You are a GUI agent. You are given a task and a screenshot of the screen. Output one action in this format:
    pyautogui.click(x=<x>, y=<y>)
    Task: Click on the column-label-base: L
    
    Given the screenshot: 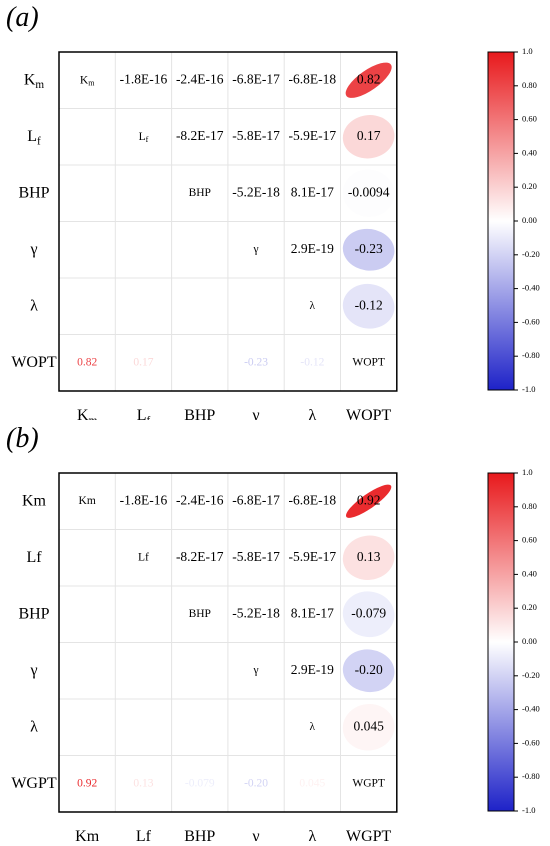 What is the action you would take?
    pyautogui.click(x=142, y=413)
    